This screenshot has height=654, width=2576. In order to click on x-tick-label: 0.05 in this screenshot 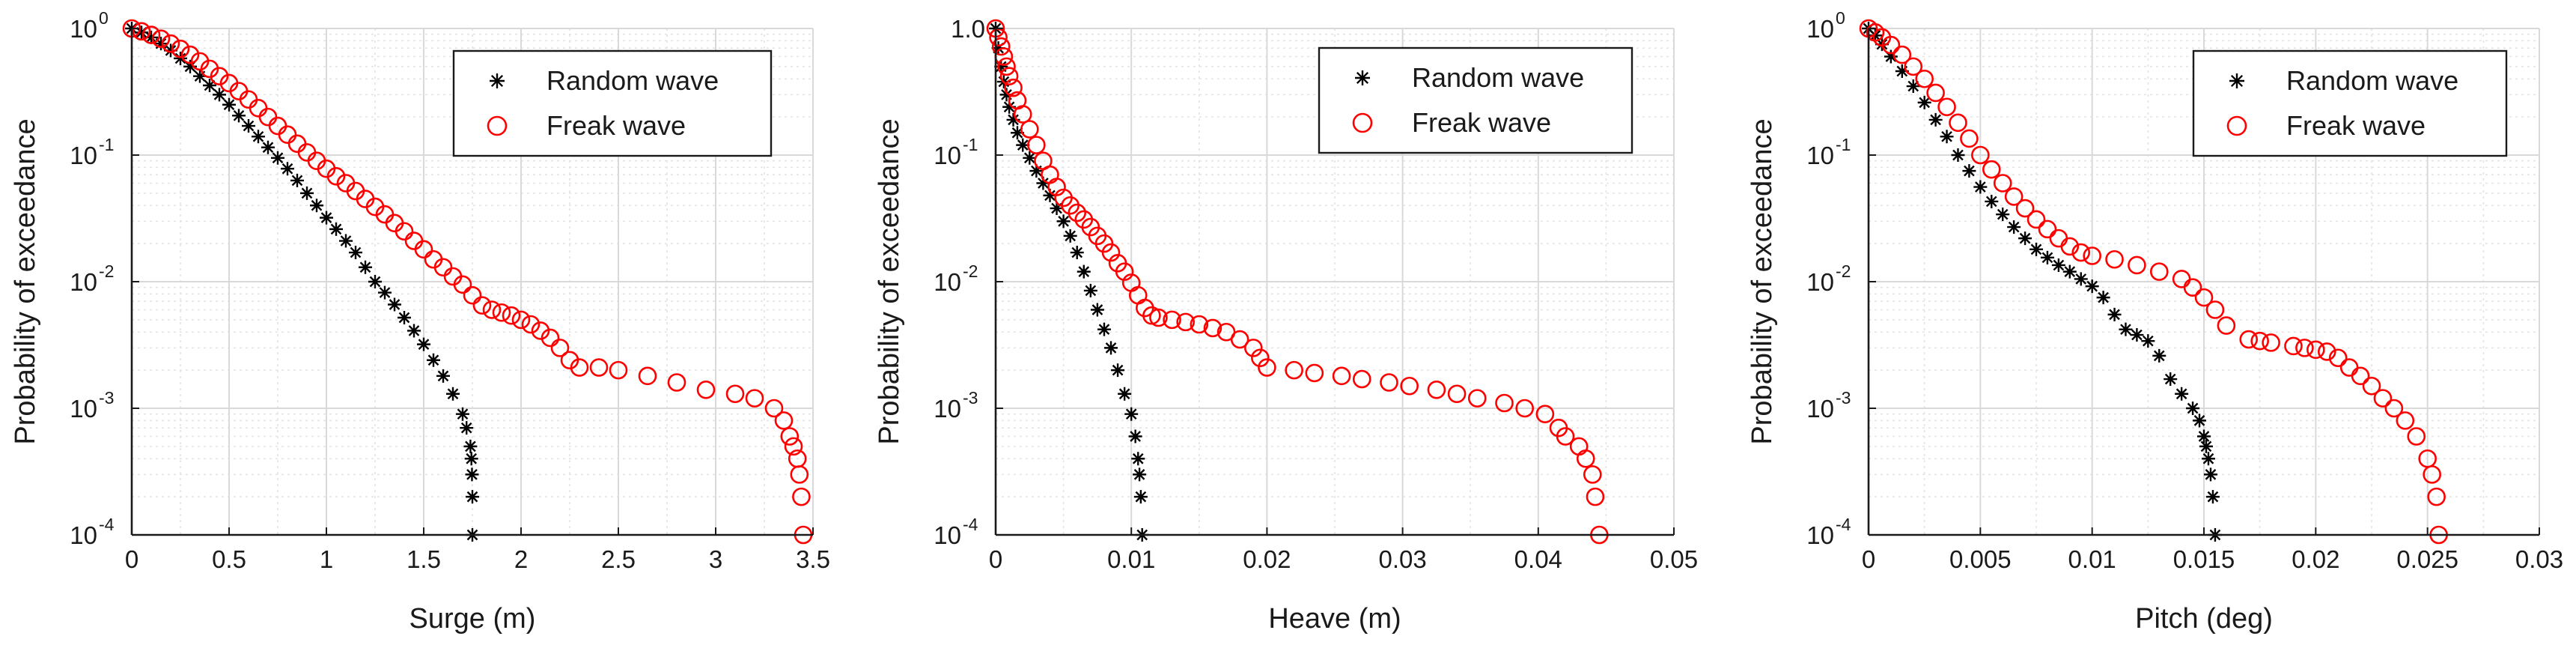, I will do `click(1674, 559)`.